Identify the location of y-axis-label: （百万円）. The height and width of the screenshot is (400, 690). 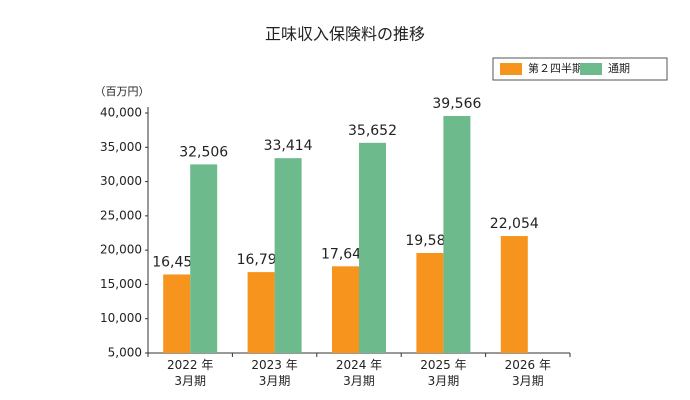
(122, 91).